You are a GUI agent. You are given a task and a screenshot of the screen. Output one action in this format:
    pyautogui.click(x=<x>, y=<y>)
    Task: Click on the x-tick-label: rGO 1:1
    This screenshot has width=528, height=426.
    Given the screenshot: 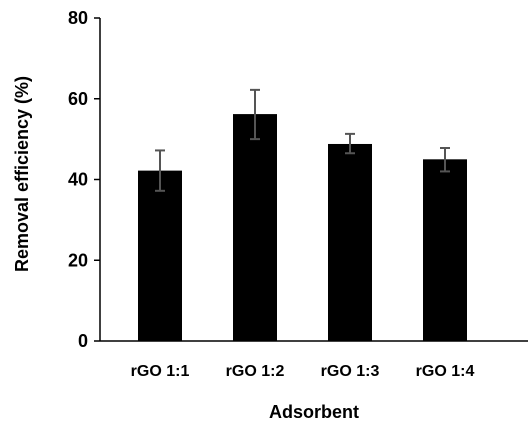 What is the action you would take?
    pyautogui.click(x=160, y=371)
    